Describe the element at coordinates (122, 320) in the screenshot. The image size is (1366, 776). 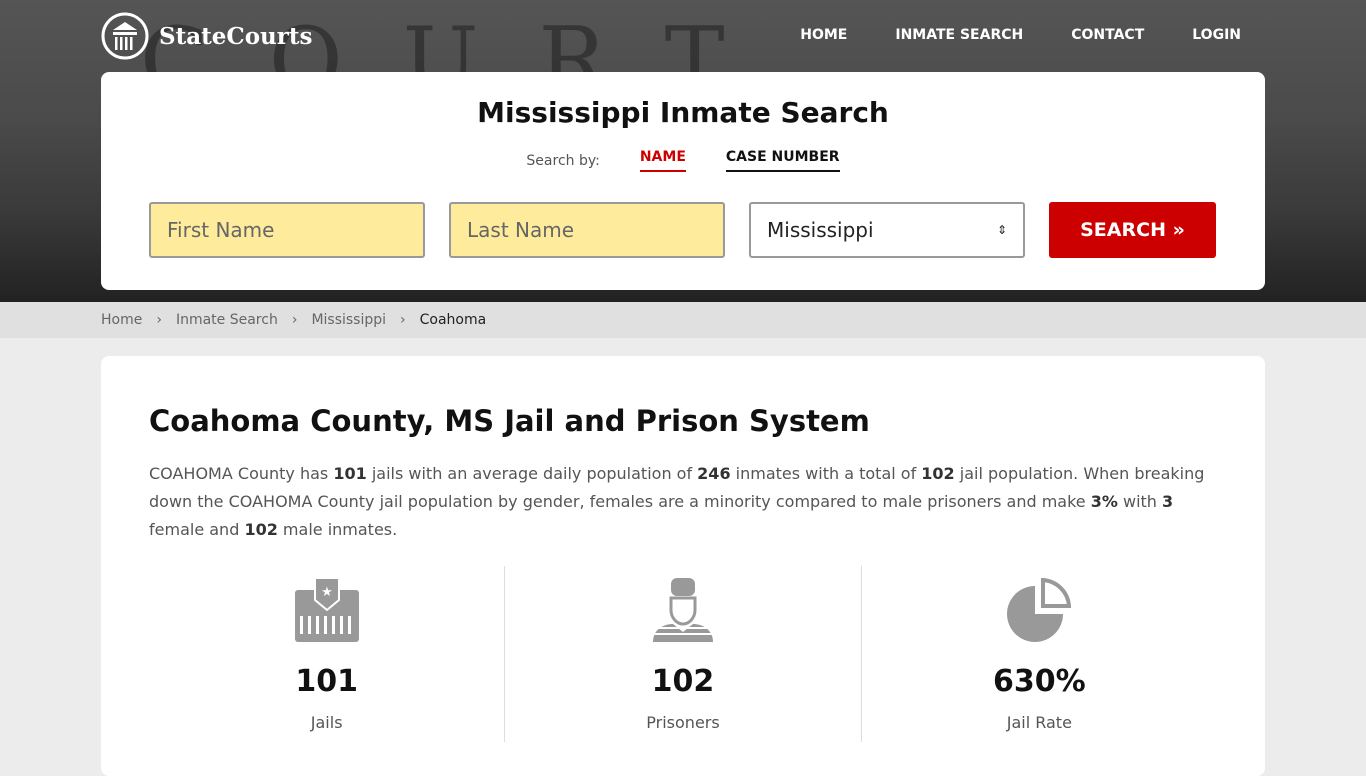
I see `breadcrumb-home: Home` at that location.